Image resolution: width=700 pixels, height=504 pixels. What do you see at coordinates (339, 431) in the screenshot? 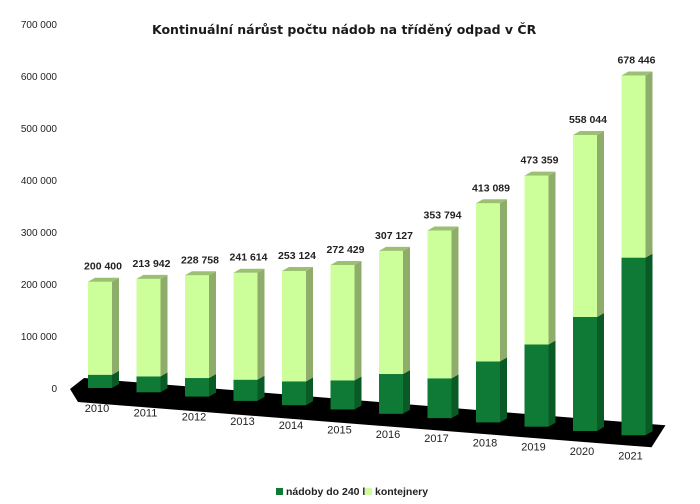
I see `x-tick-label: 2015` at bounding box center [339, 431].